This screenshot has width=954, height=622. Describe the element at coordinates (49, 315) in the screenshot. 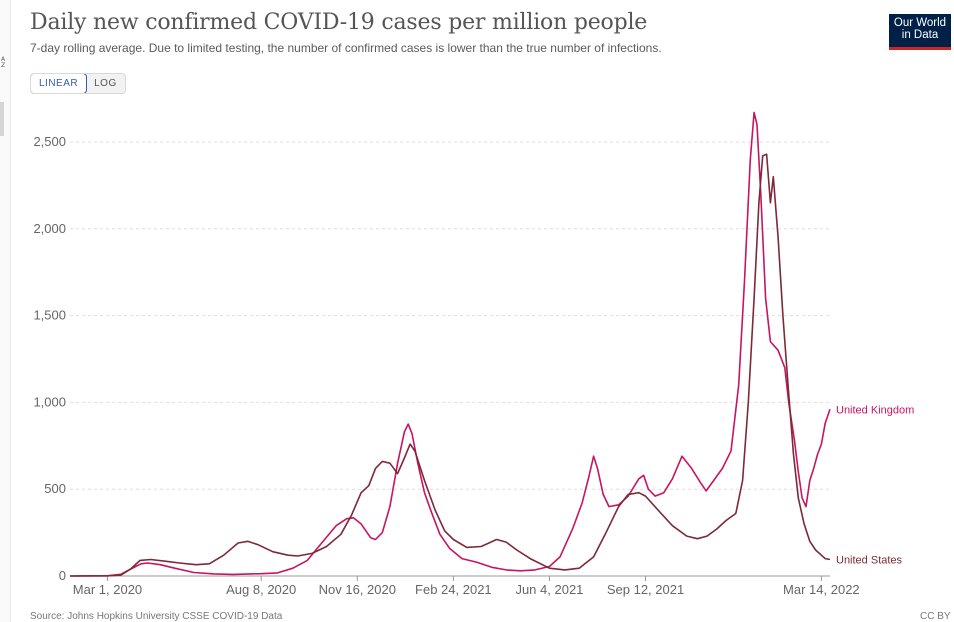

I see `y-tick-label: 1,500` at that location.